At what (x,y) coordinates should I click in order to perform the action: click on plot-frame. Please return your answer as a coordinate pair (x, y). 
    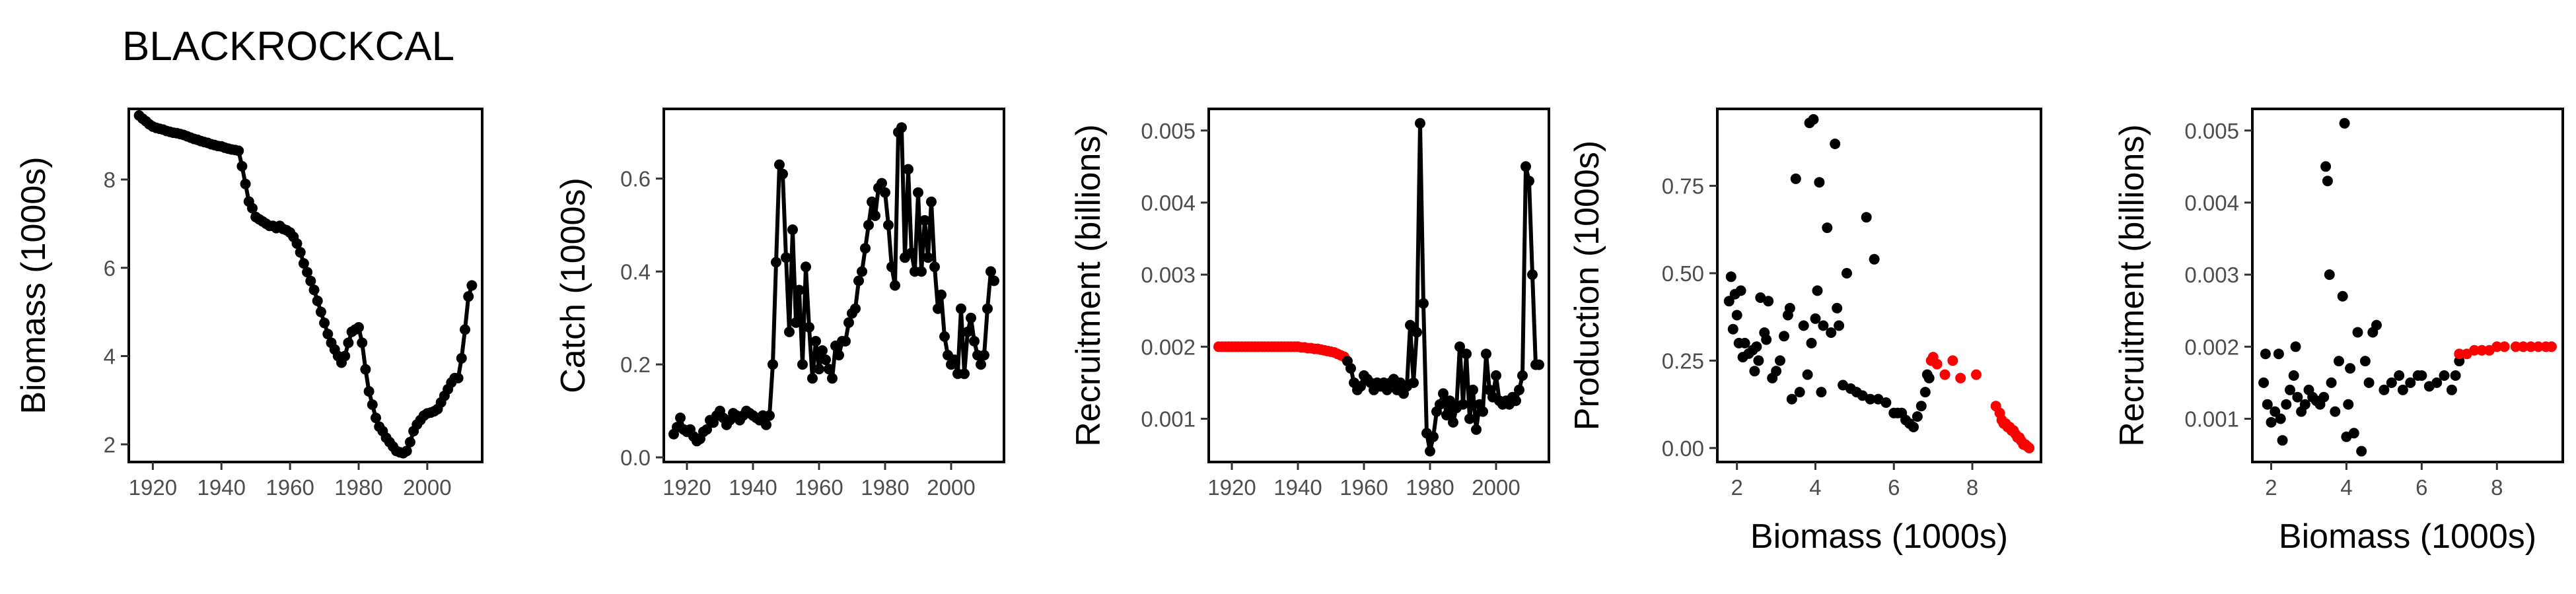
    Looking at the image, I should click on (1379, 285).